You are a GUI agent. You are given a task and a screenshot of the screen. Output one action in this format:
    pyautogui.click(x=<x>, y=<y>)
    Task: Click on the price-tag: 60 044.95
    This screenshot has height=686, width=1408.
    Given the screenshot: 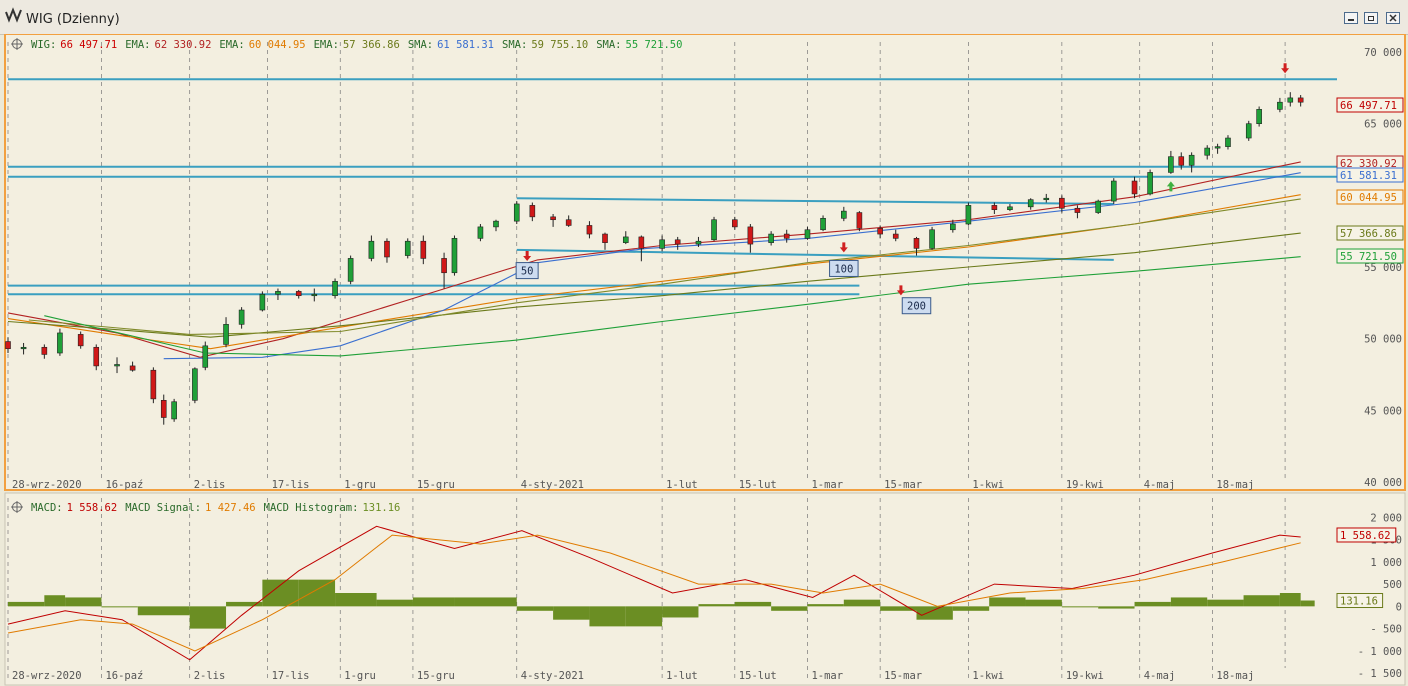 What is the action you would take?
    pyautogui.click(x=1370, y=197)
    